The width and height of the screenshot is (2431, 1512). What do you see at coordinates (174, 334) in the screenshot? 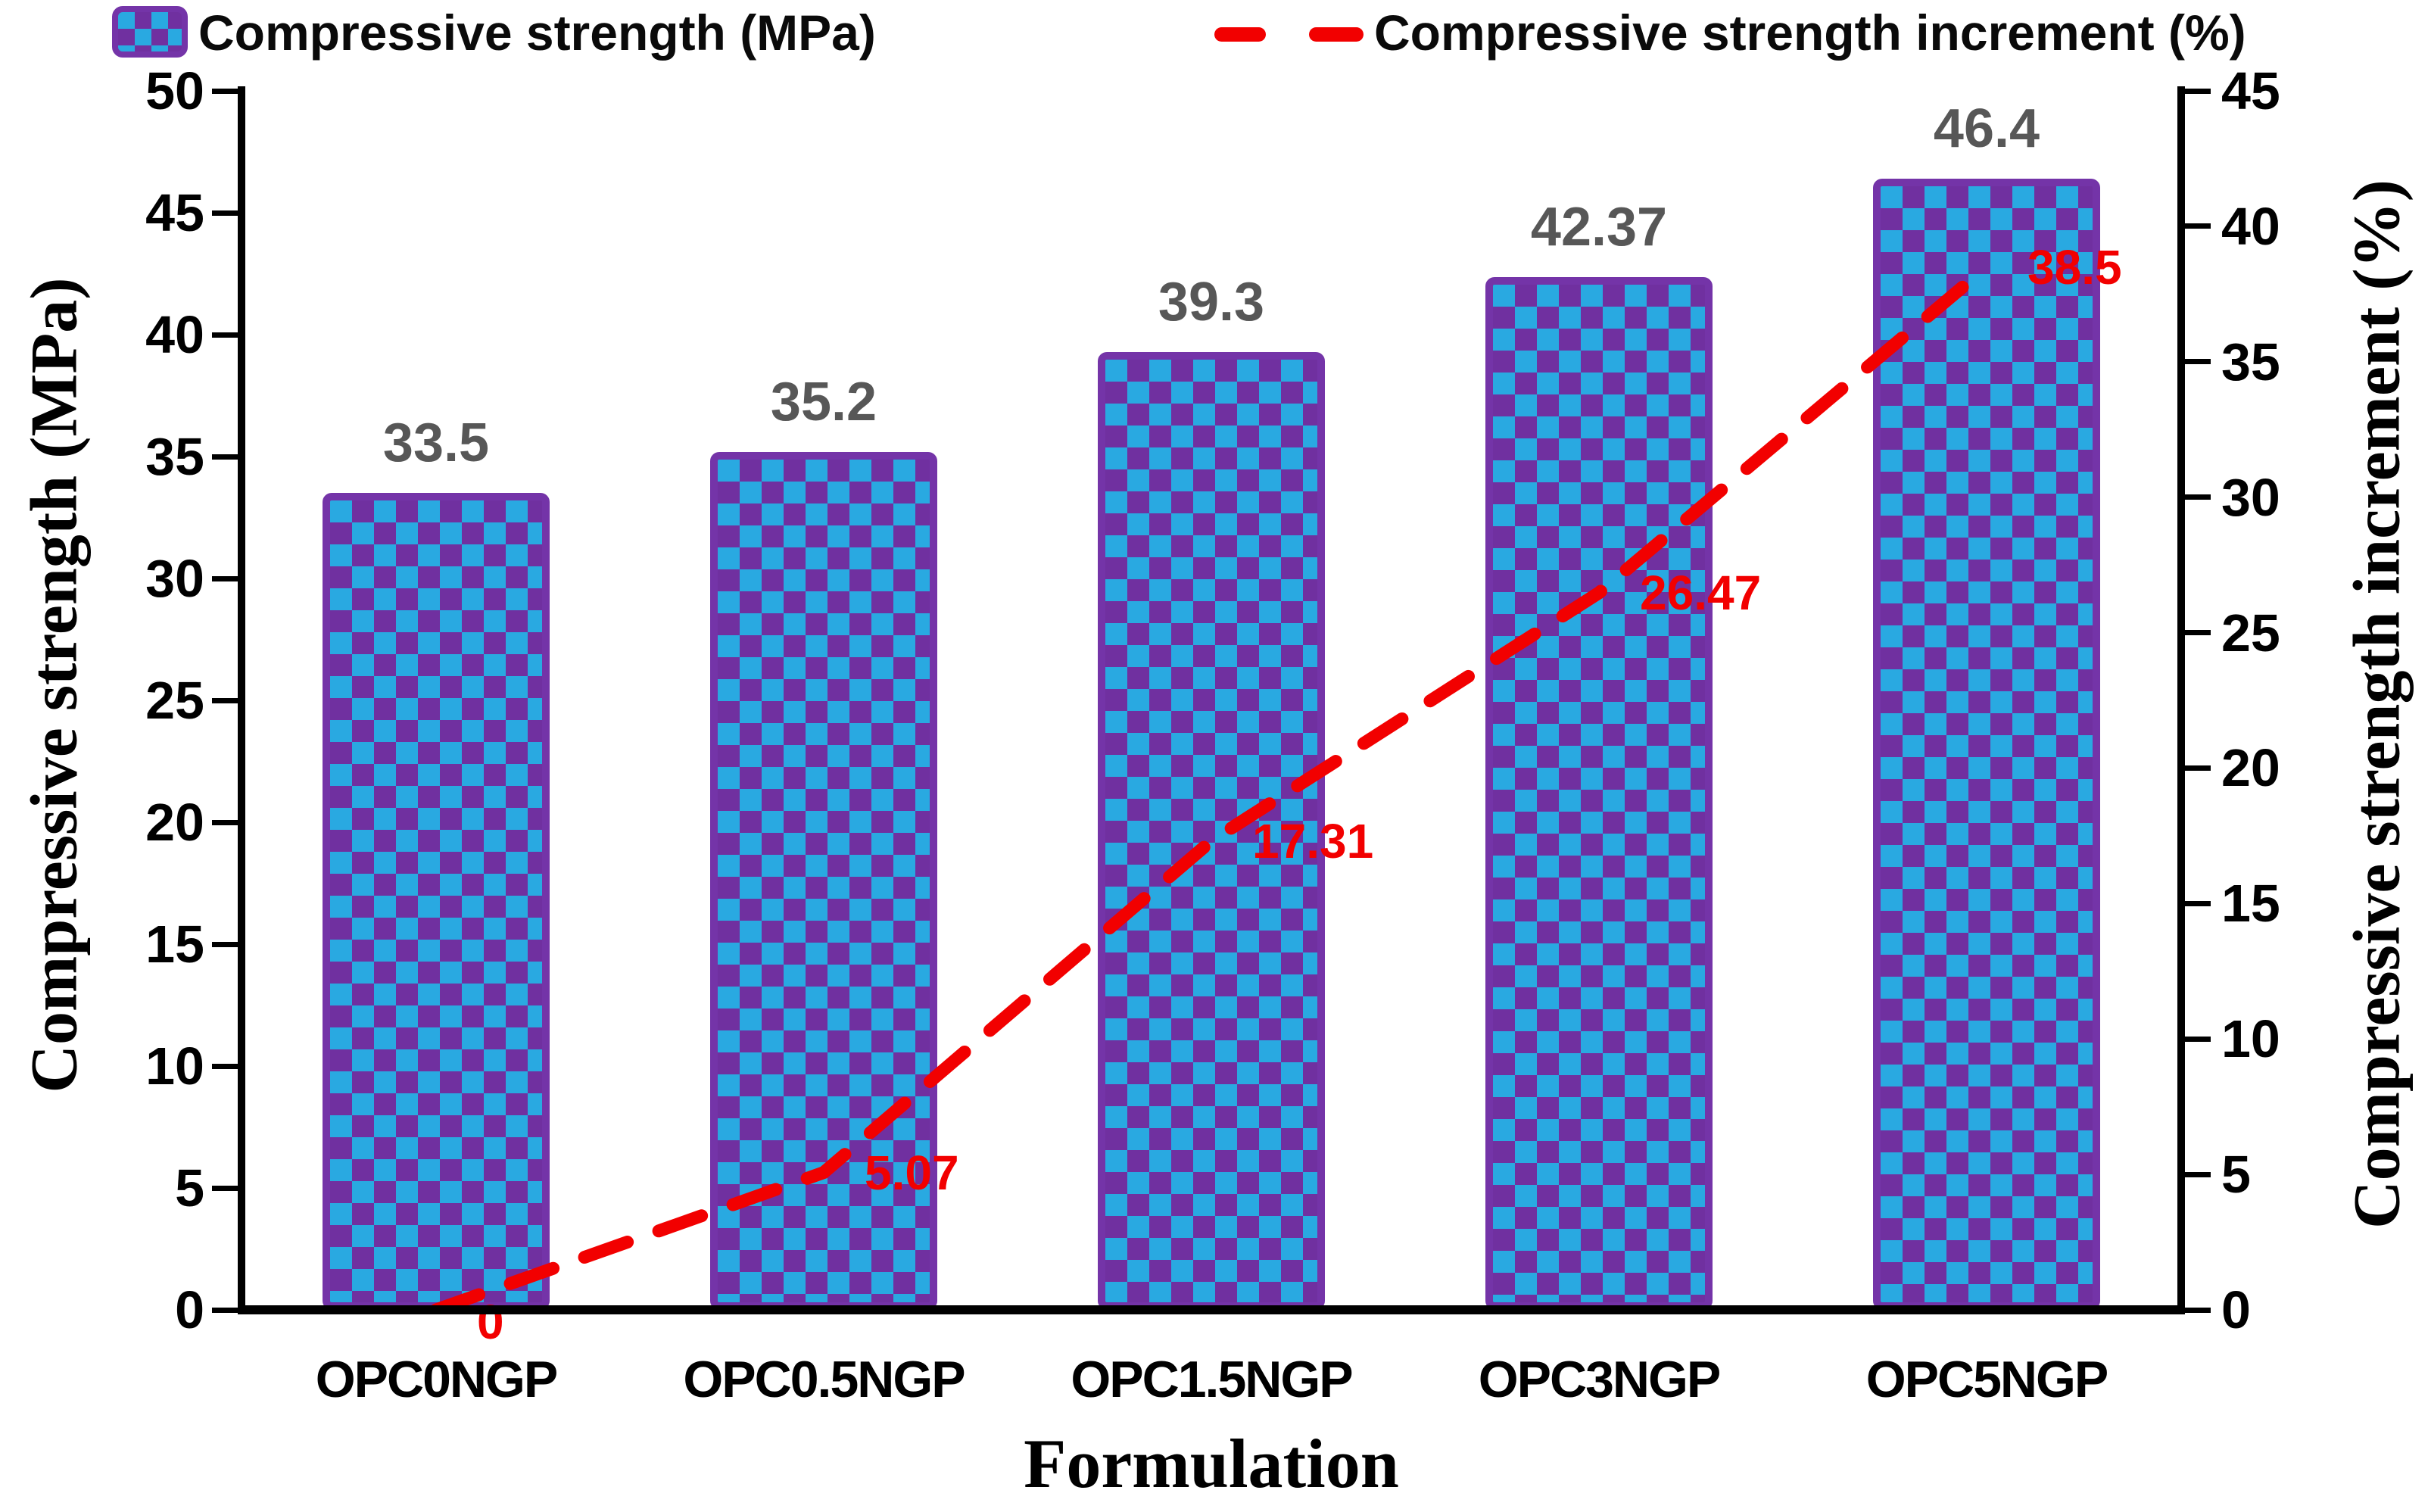
I see `left-tick-label: 40` at bounding box center [174, 334].